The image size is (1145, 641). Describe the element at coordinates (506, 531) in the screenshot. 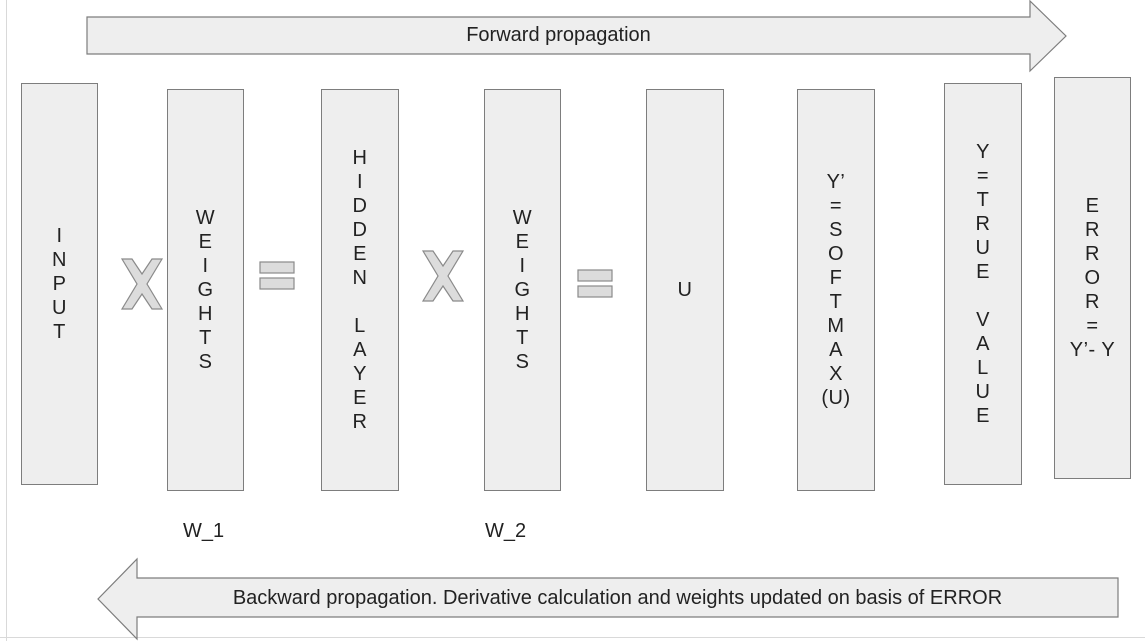

I see `weight-label-w2: W_2` at that location.